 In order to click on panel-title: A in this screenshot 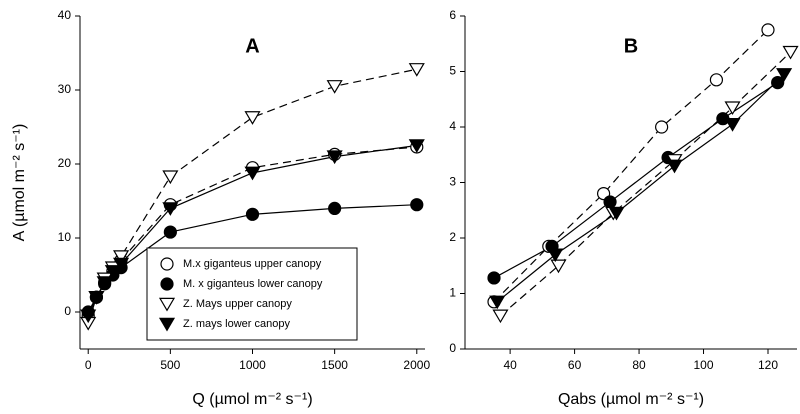, I will do `click(252, 46)`.